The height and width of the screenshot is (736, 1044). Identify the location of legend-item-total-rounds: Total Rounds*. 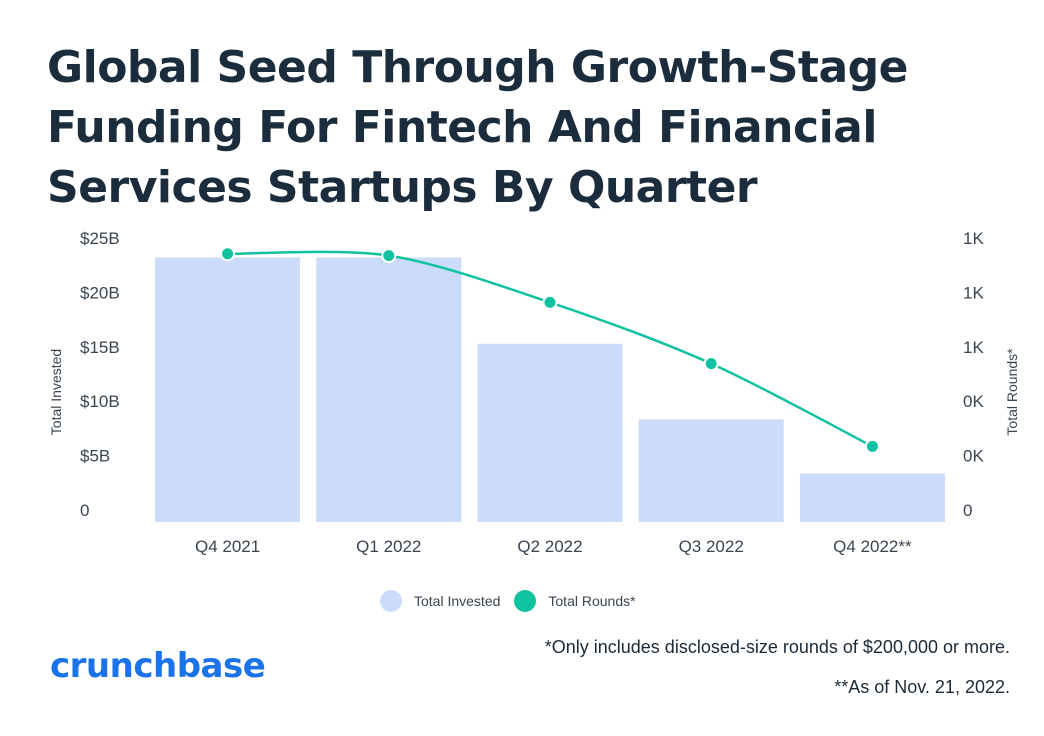
(575, 601).